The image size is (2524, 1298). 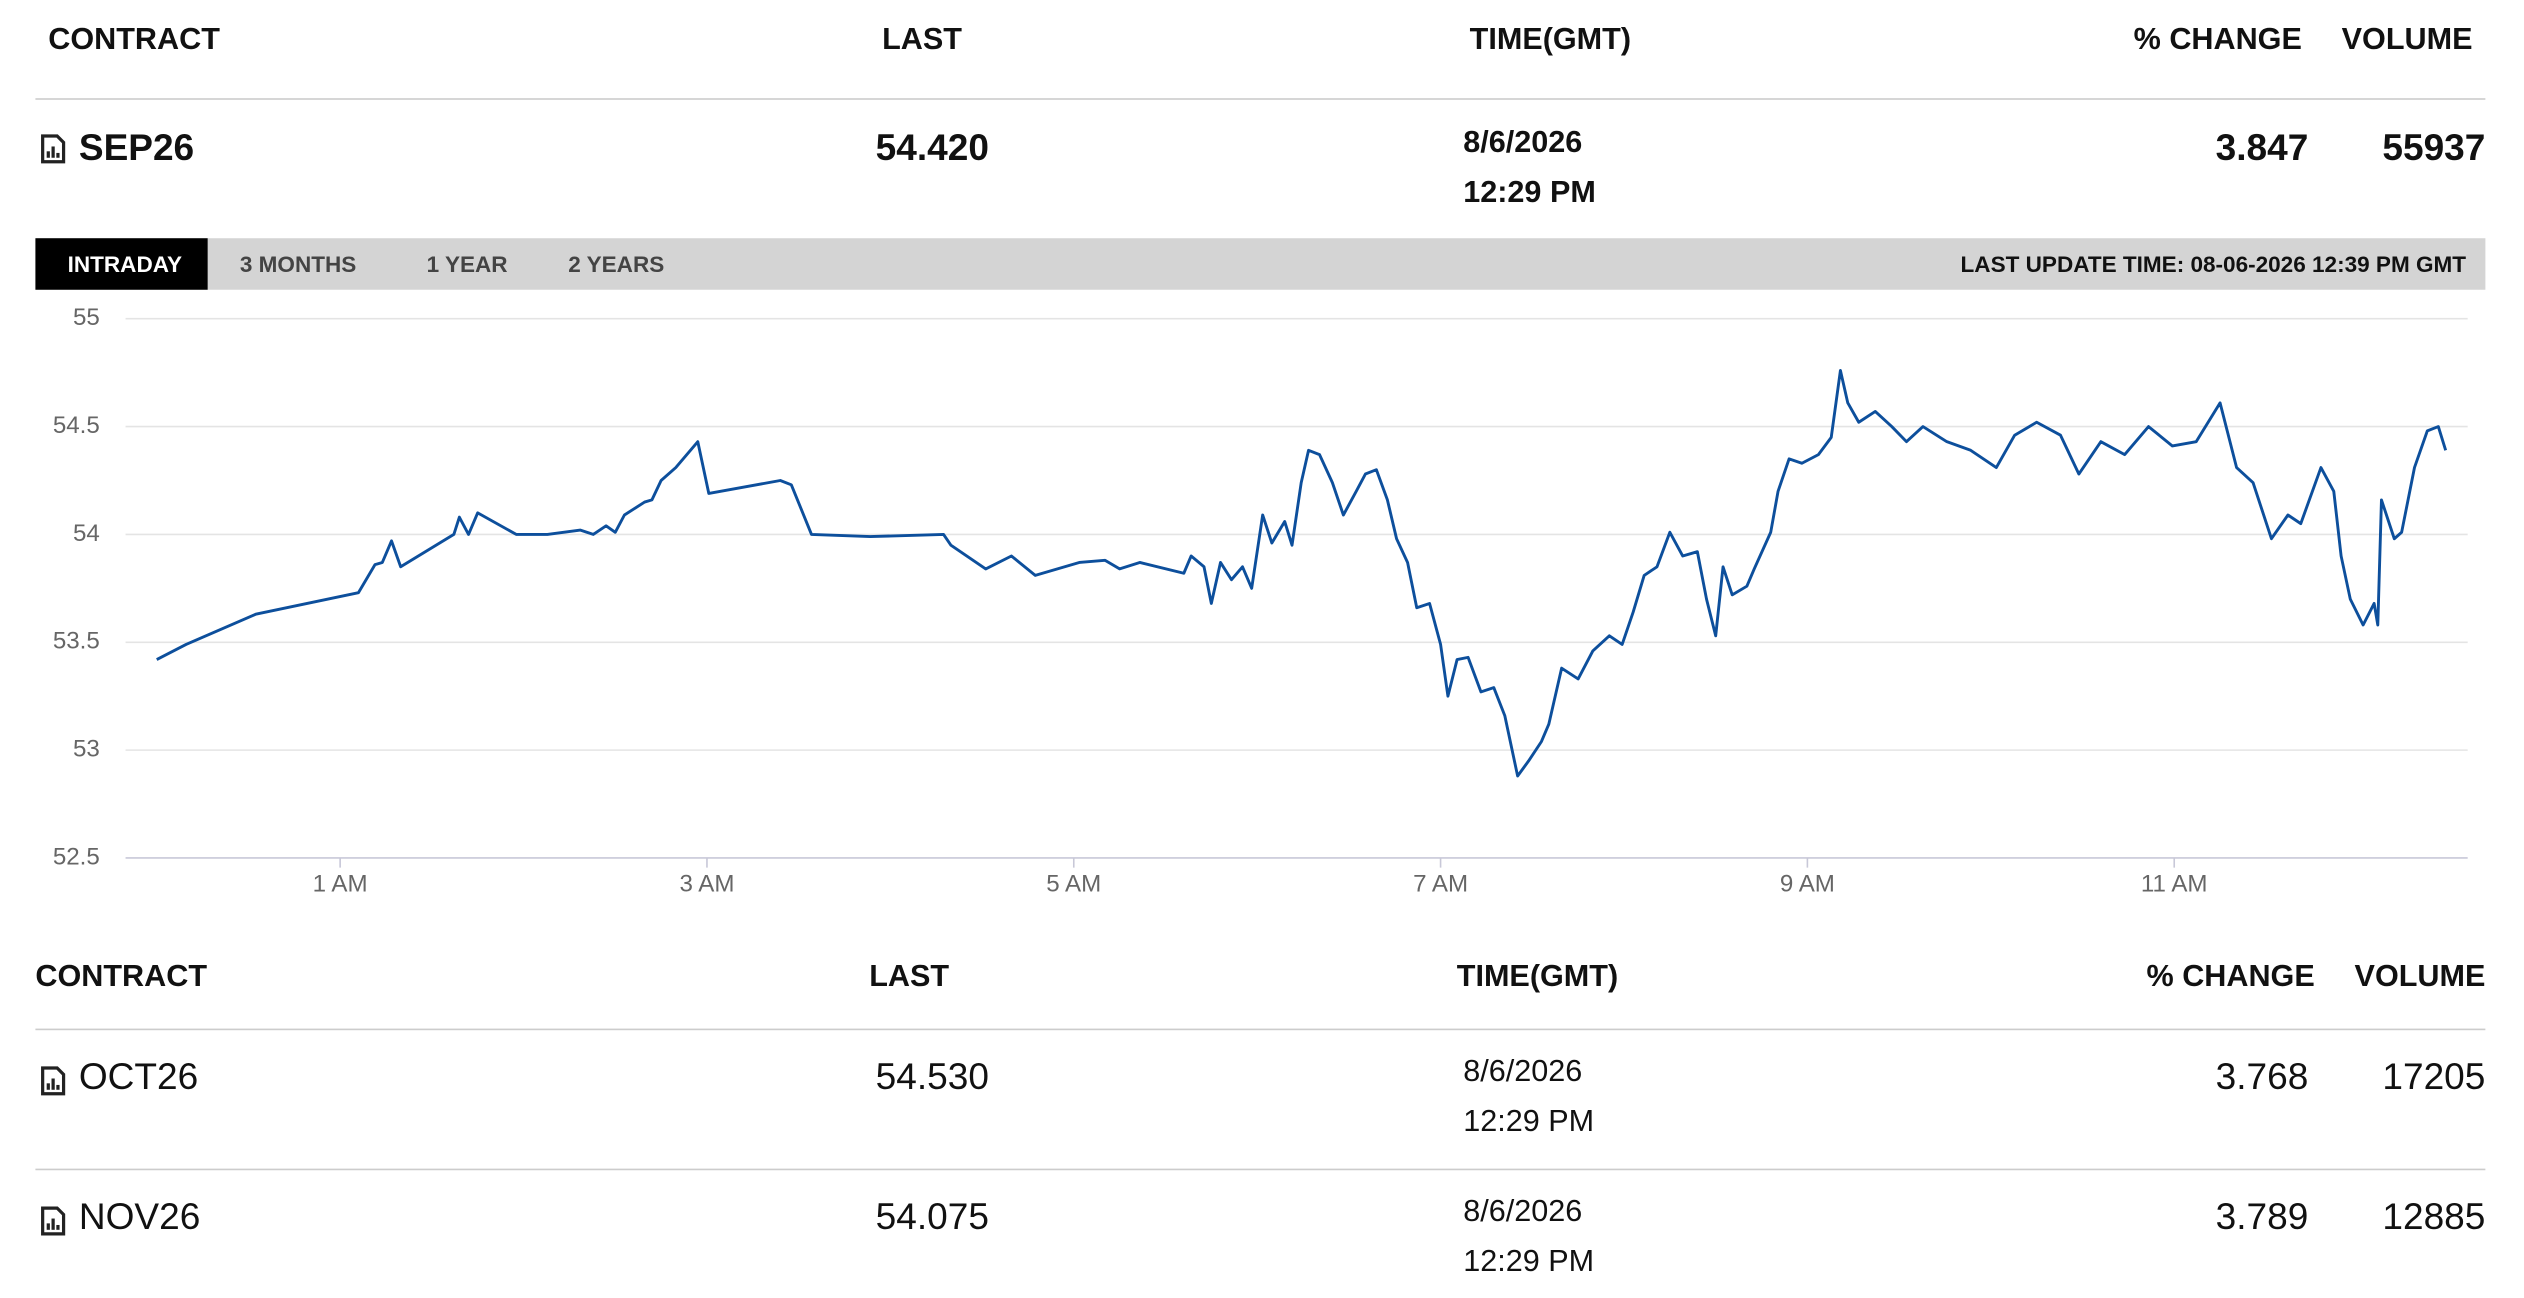 I want to click on tab-bar, so click(x=1260, y=264).